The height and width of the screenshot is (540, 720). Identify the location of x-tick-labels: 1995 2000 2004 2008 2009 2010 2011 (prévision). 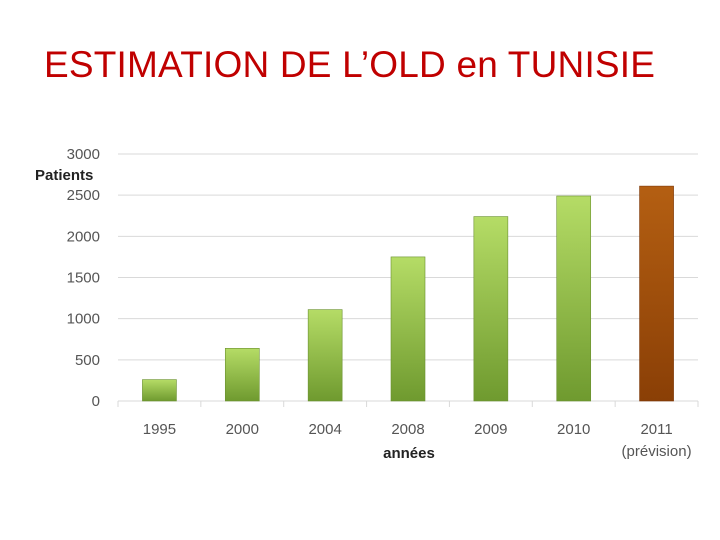
(417, 440).